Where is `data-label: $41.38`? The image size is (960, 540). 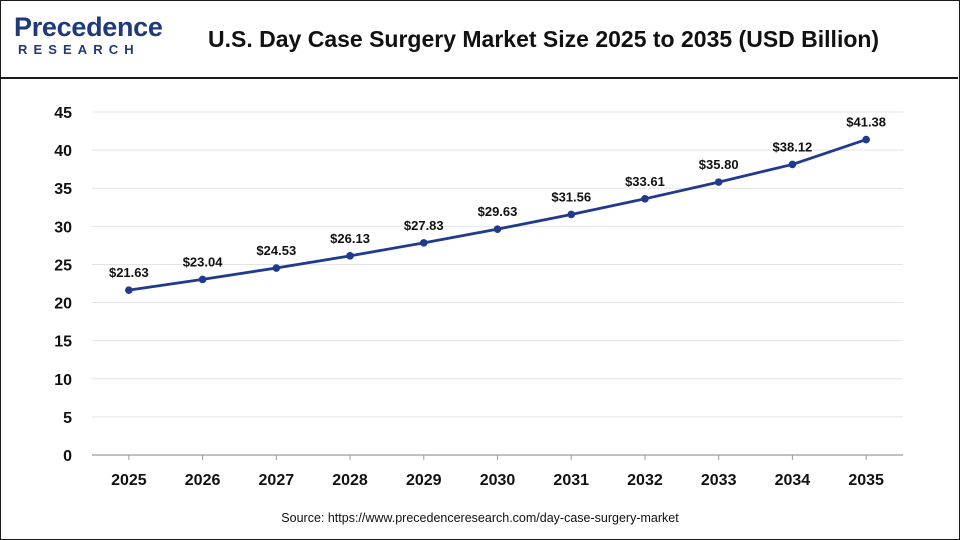 data-label: $41.38 is located at coordinates (866, 122).